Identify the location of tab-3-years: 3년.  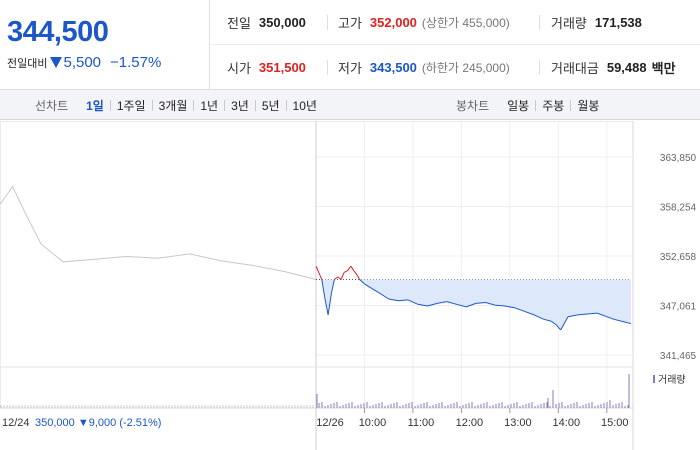
(240, 105).